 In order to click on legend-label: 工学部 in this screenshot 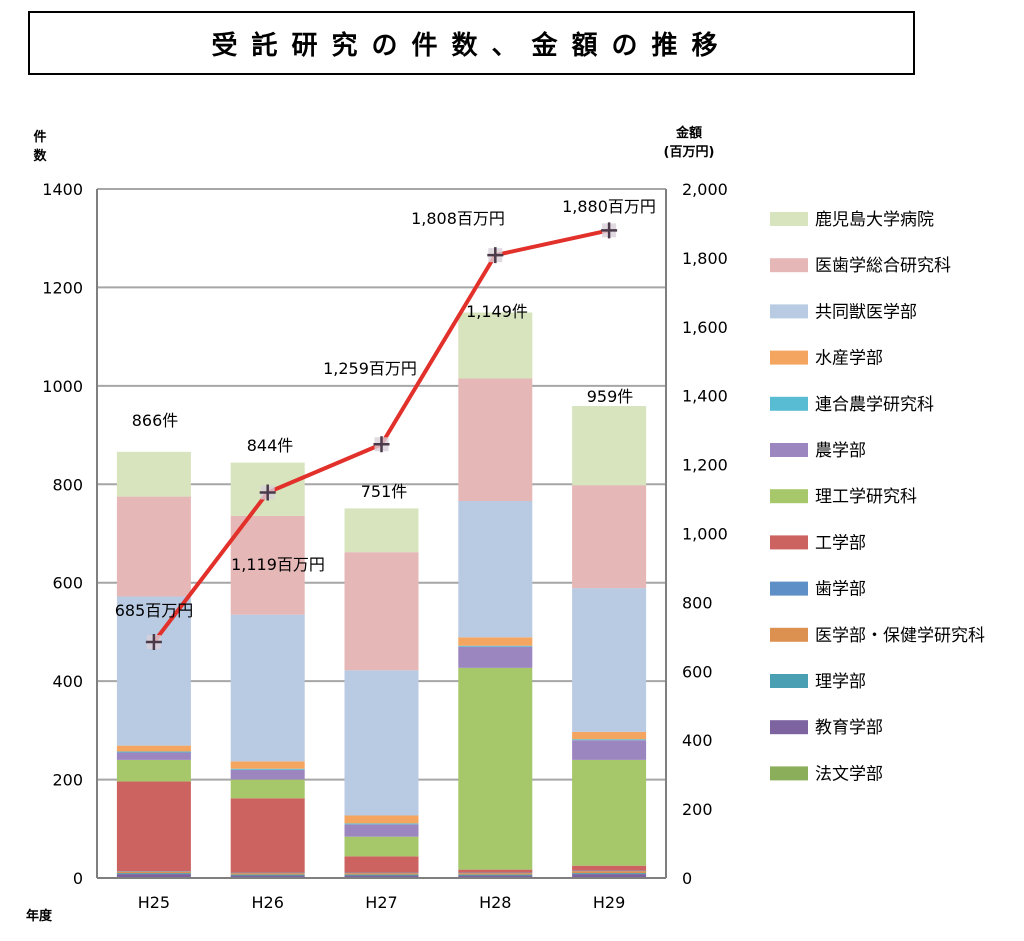, I will do `click(840, 543)`.